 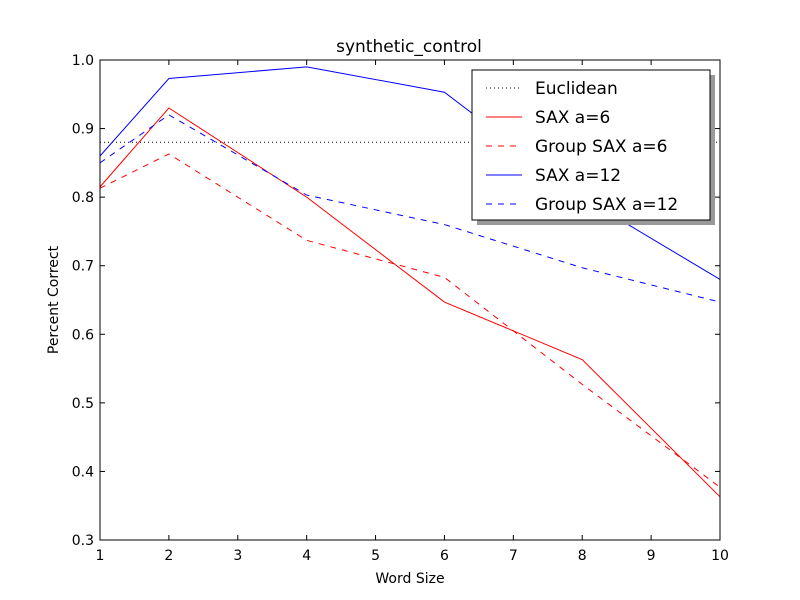 What do you see at coordinates (444, 556) in the screenshot?
I see `x-tick-label: 6` at bounding box center [444, 556].